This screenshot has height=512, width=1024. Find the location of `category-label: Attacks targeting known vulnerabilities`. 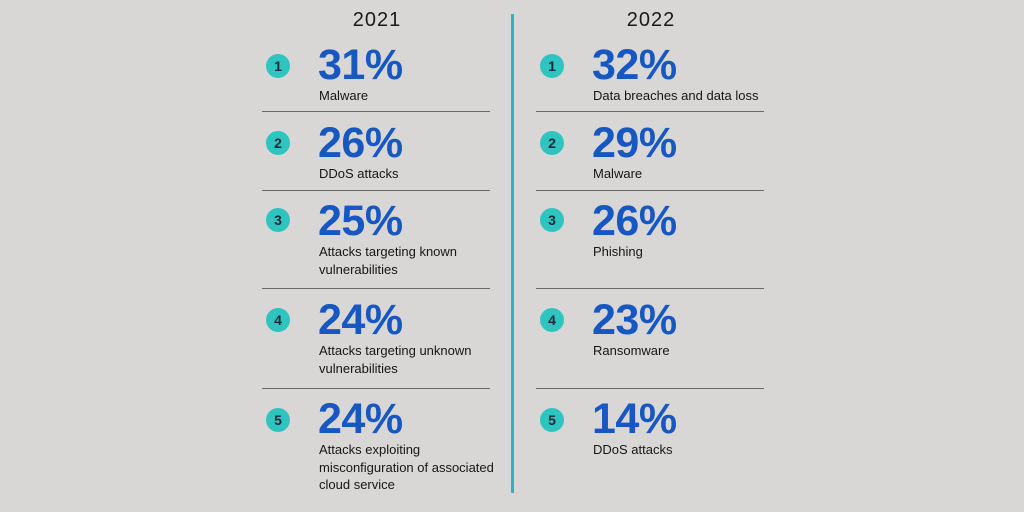

category-label: Attacks targeting known vulnerabilities is located at coordinates (388, 260).